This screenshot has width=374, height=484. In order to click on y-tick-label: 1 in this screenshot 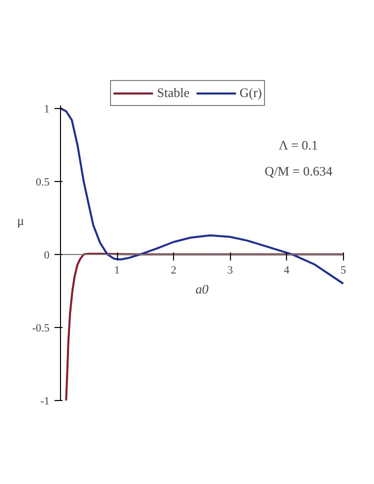, I will do `click(47, 109)`.